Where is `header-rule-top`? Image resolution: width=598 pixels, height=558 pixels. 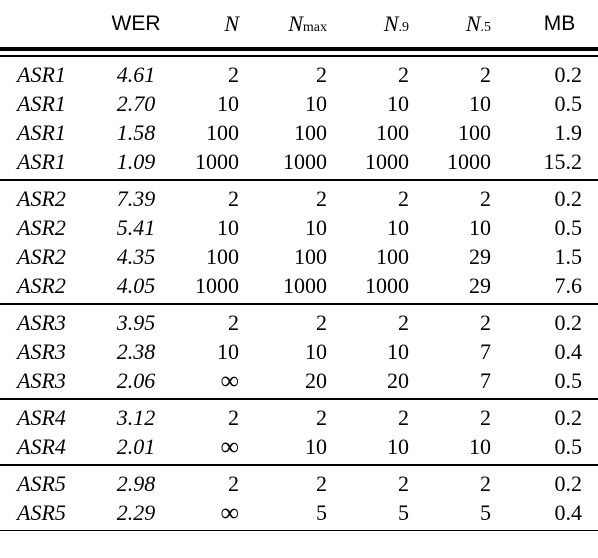 header-rule-top is located at coordinates (299, 49).